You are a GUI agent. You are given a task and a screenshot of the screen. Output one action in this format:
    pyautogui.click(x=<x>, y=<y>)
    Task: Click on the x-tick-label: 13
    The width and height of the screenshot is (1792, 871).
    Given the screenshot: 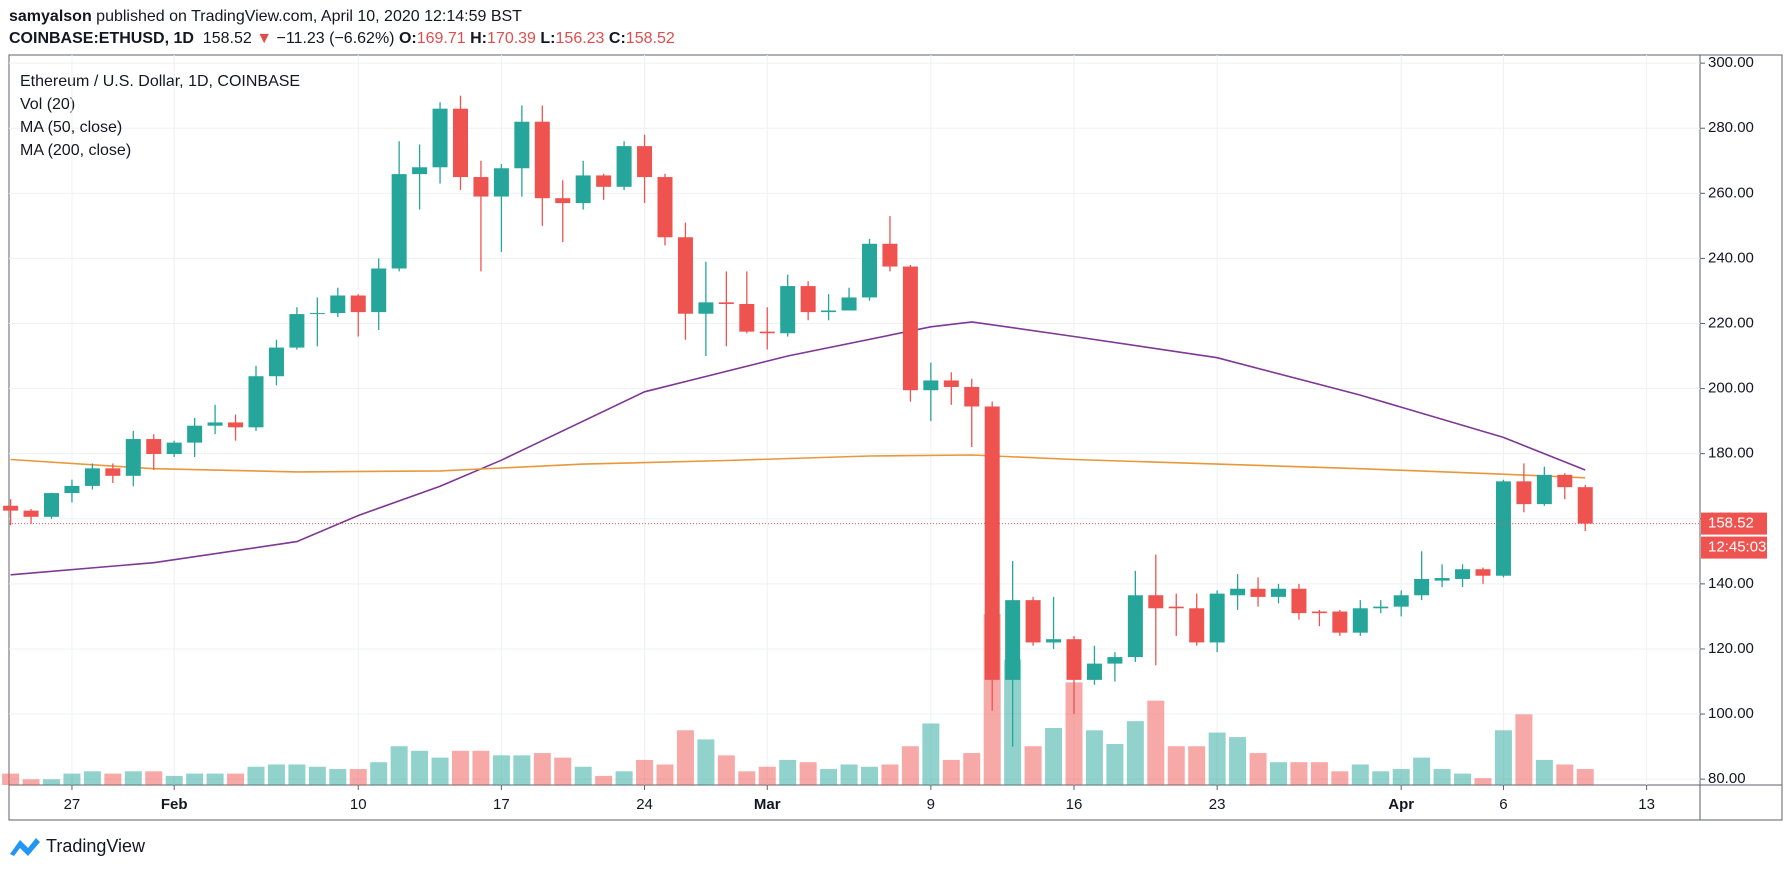 What is the action you would take?
    pyautogui.click(x=1646, y=804)
    